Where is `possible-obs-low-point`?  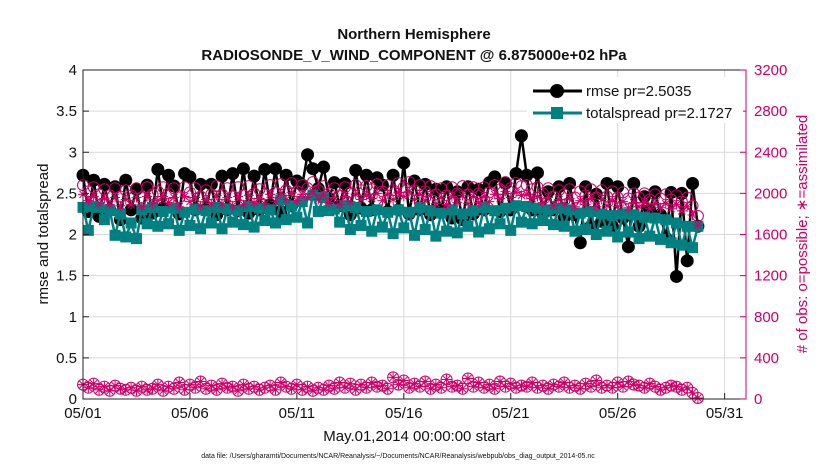 possible-obs-low-point is located at coordinates (697, 397).